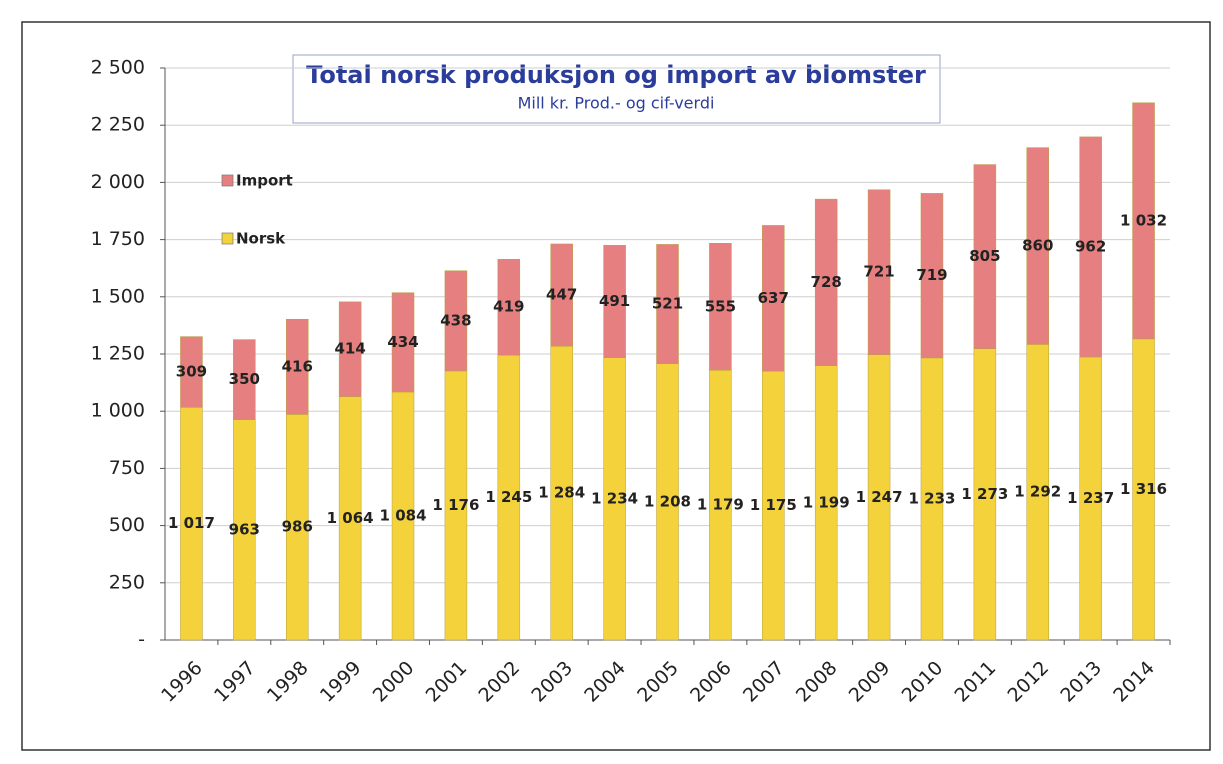  I want to click on data-label: 1 017, so click(191, 523).